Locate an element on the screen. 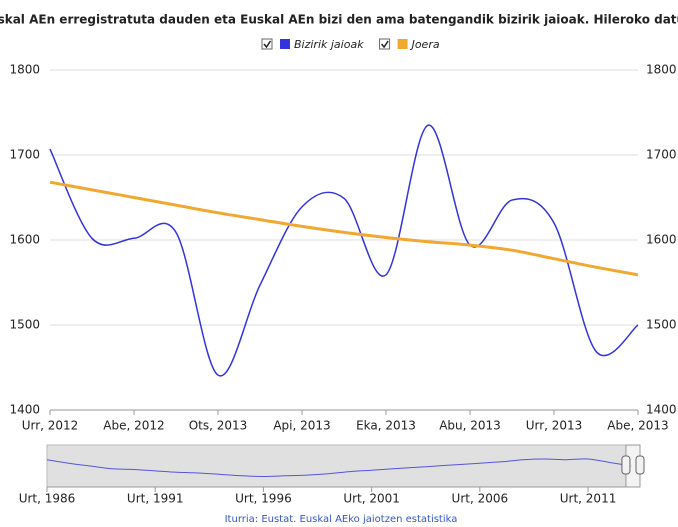 The image size is (678, 527). y-tick-label: 1800 is located at coordinates (24, 70).